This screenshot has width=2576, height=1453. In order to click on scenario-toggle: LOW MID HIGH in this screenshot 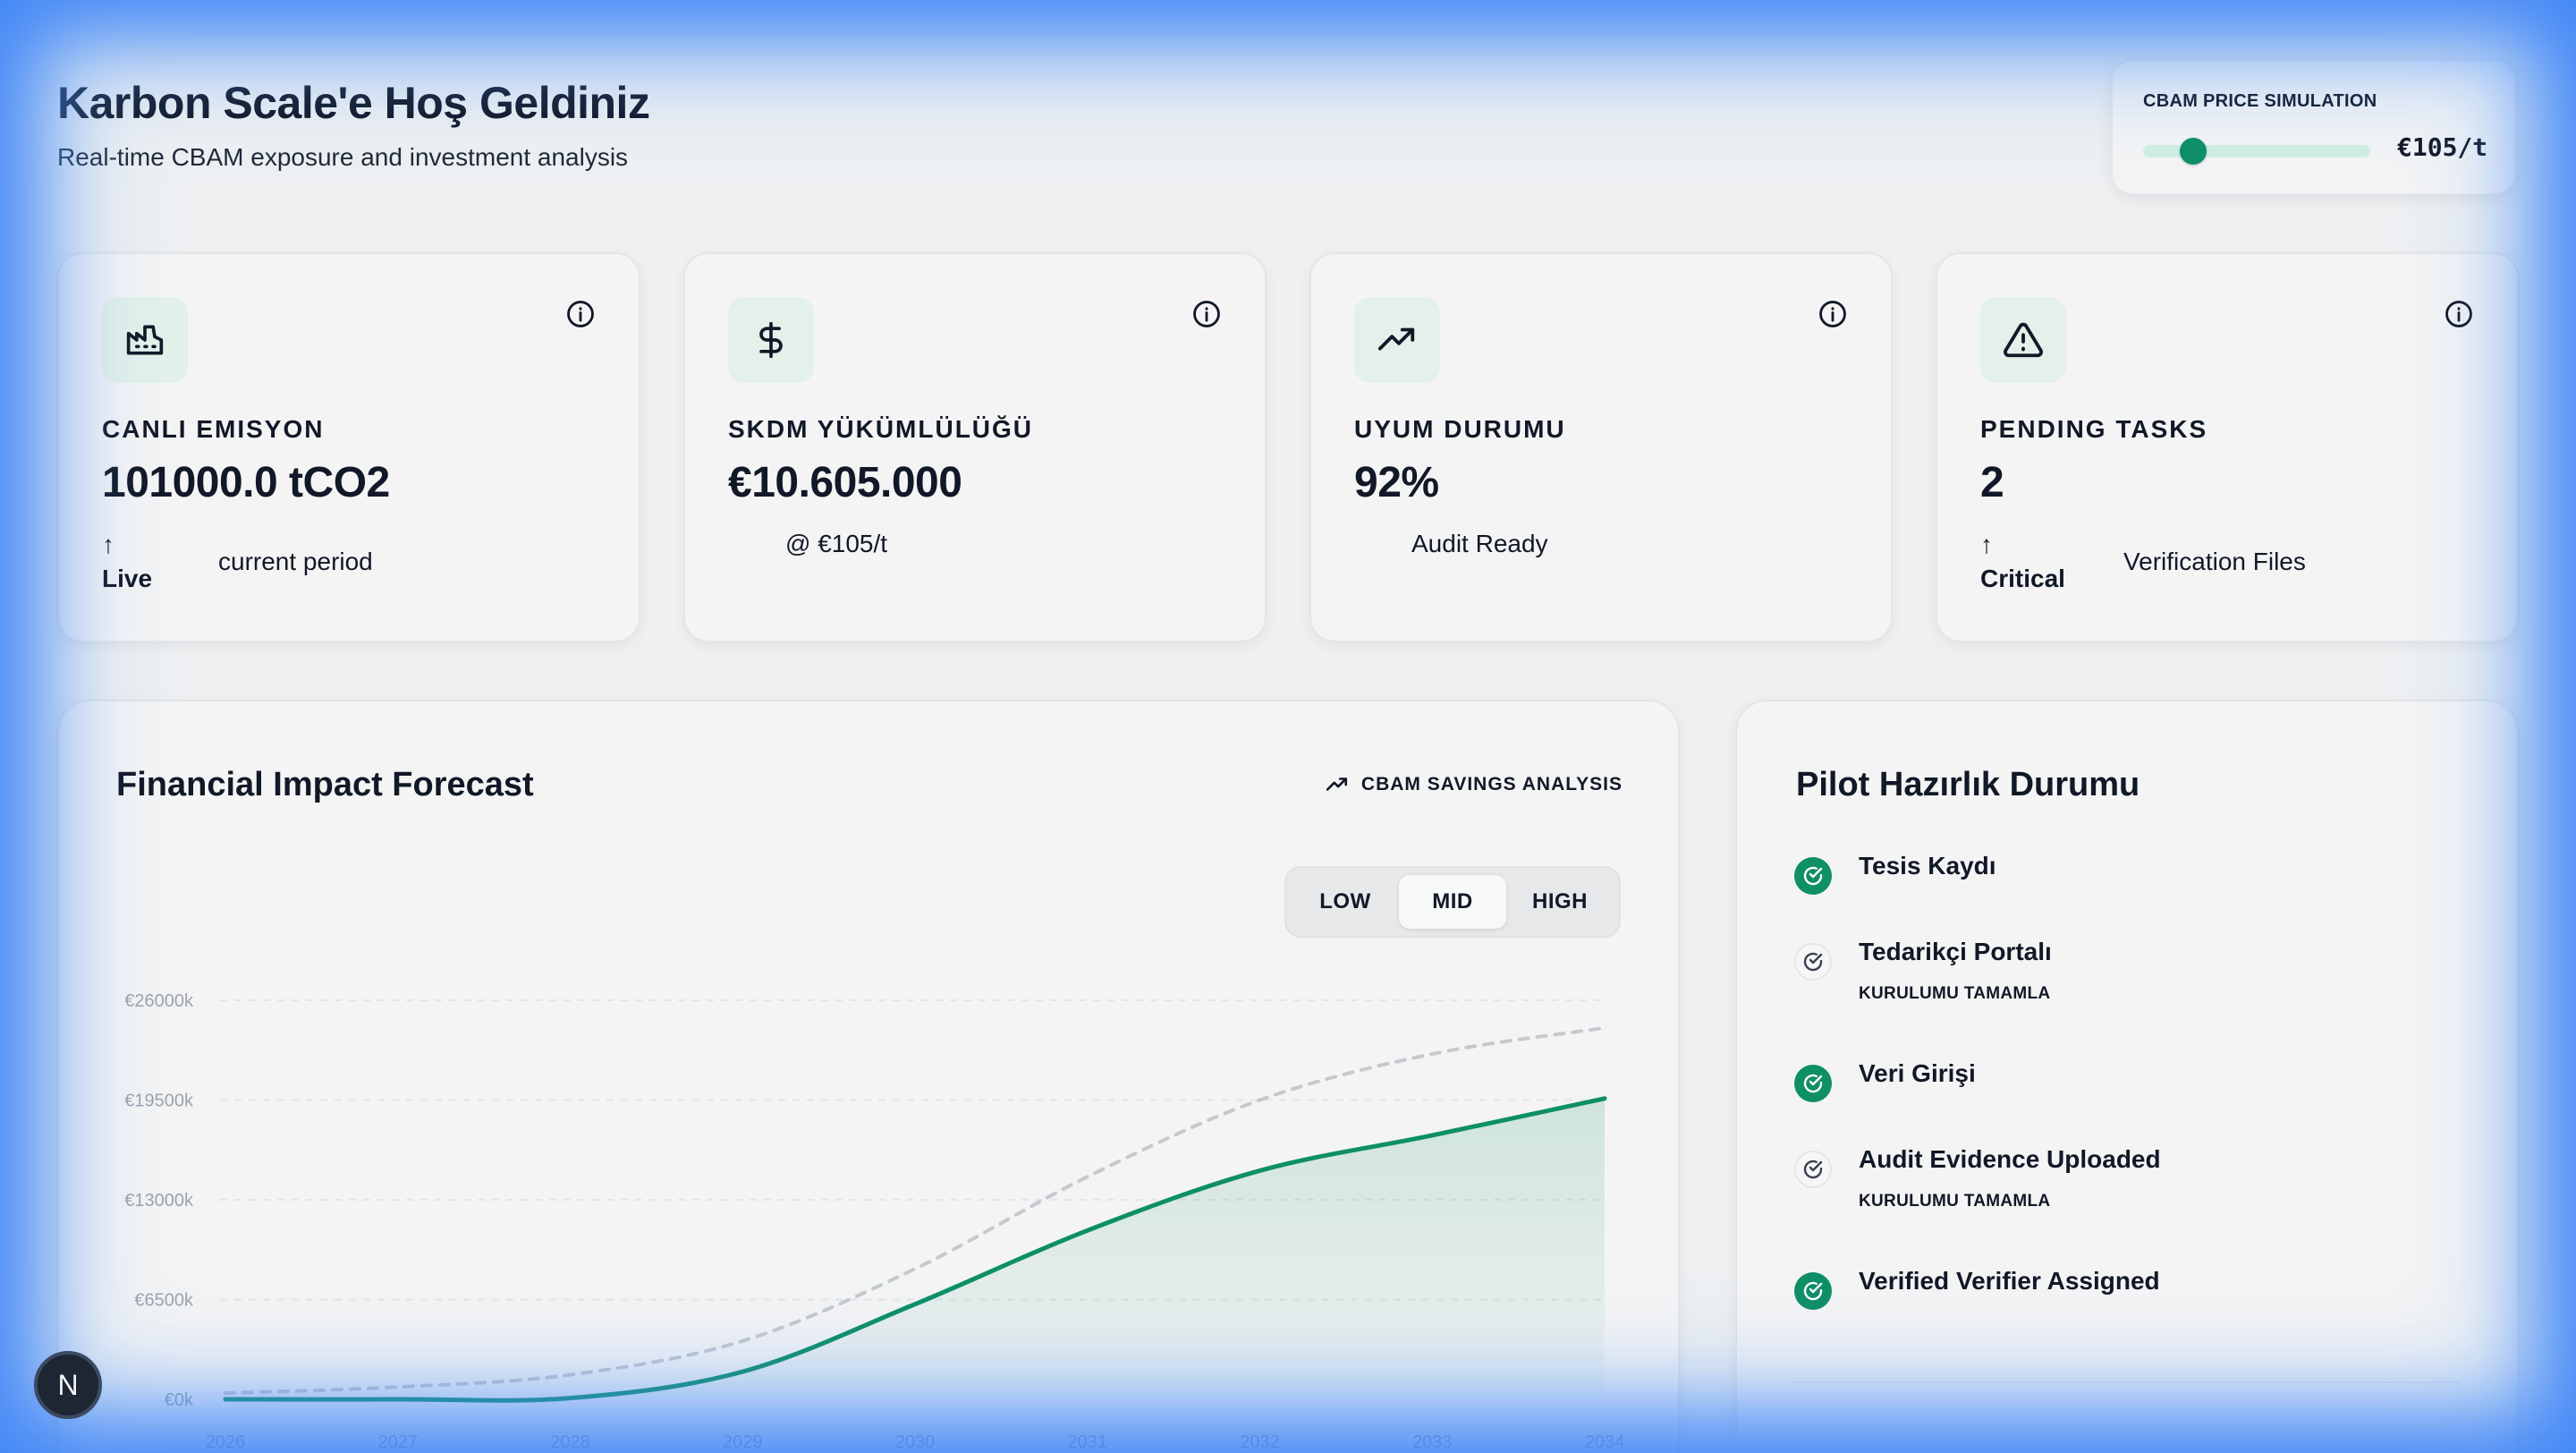, I will do `click(1452, 902)`.